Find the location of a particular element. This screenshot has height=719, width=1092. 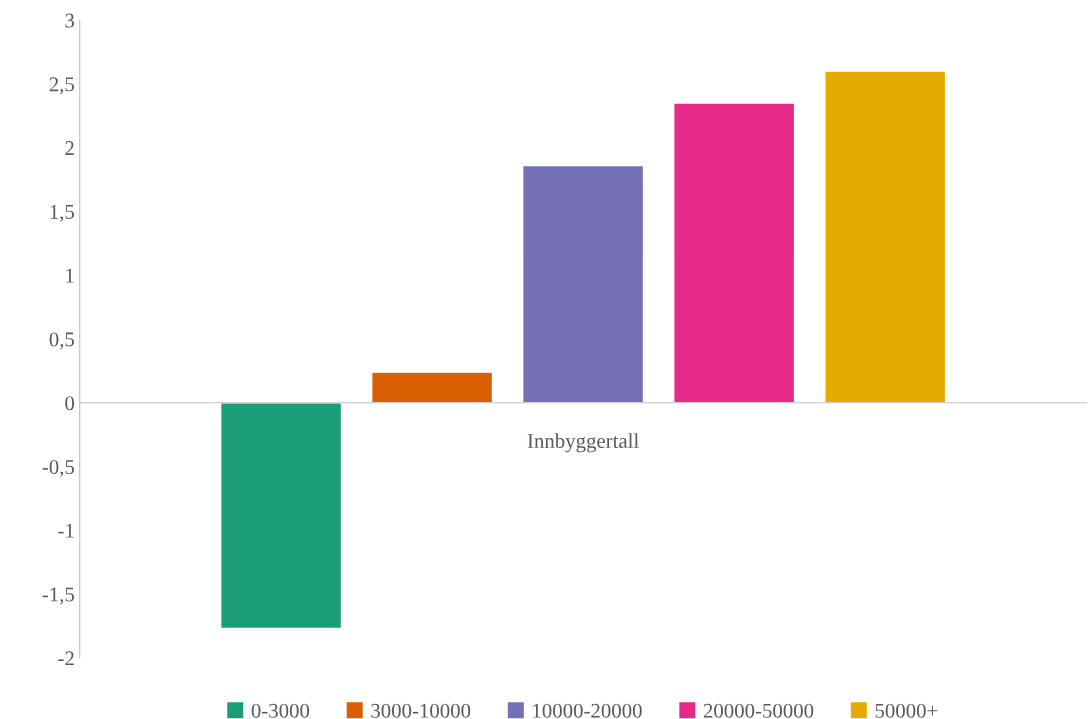

x-tick-label: Innbyggertall is located at coordinates (583, 443).